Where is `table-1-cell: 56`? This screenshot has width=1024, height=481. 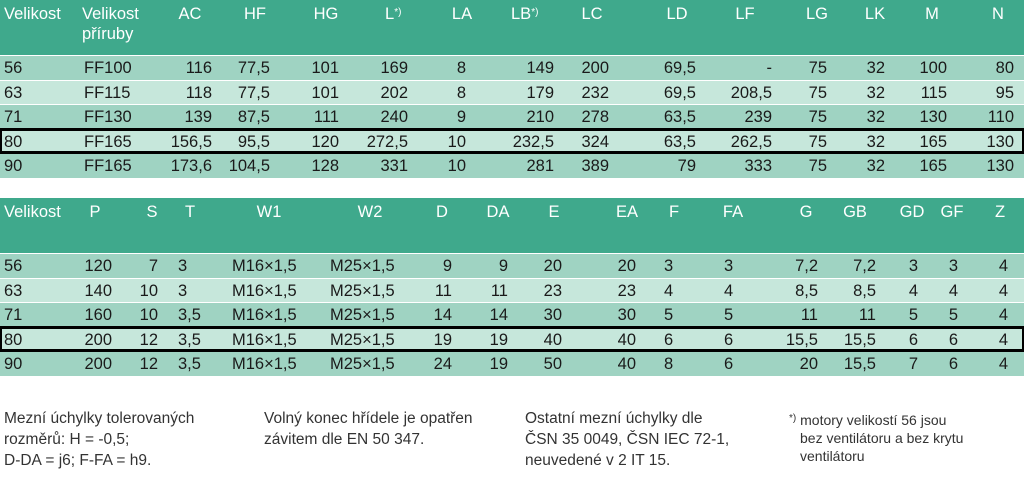 table-1-cell: 56 is located at coordinates (13, 68).